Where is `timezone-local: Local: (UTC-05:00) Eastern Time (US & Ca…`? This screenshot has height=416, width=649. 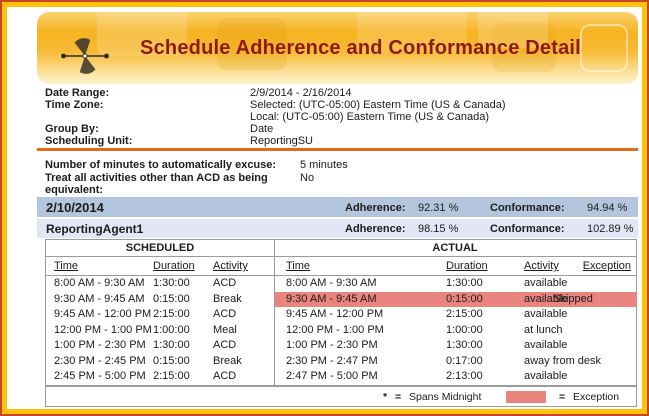
timezone-local: Local: (UTC-05:00) Eastern Time (US & Ca… is located at coordinates (370, 117).